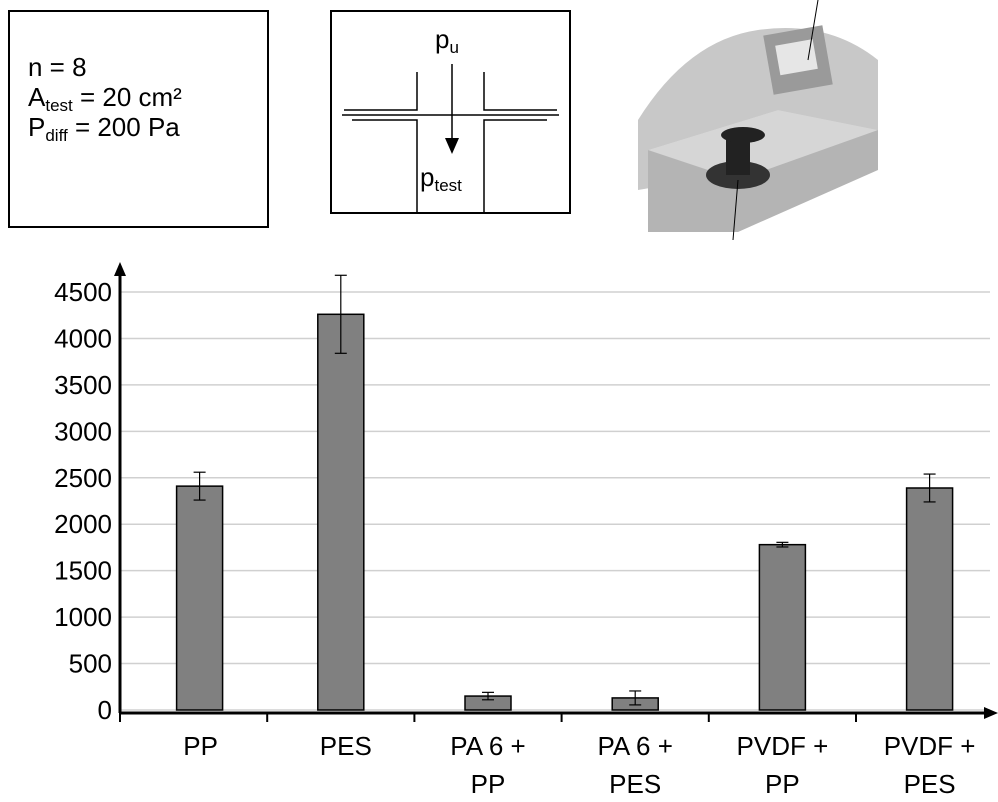 The height and width of the screenshot is (802, 998). I want to click on label: pu, so click(447, 40).